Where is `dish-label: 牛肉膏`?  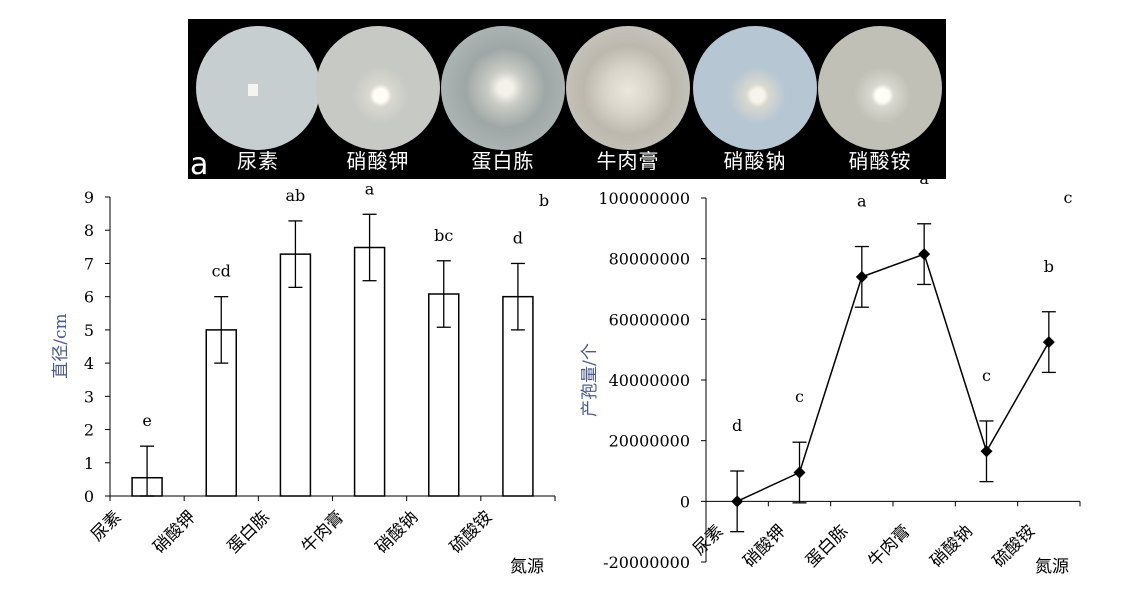 dish-label: 牛肉膏 is located at coordinates (628, 161).